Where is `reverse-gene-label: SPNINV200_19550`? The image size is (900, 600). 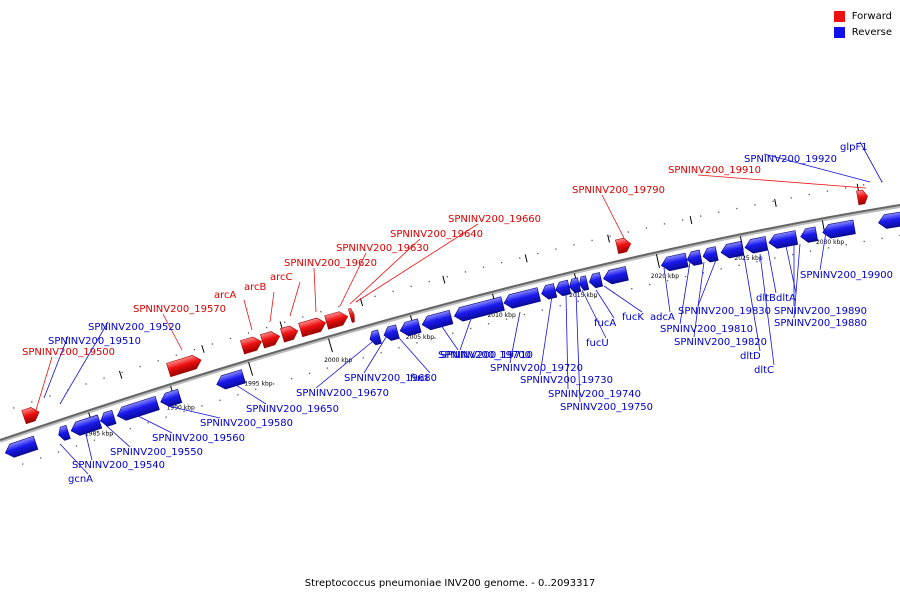
reverse-gene-label: SPNINV200_19550 is located at coordinates (156, 452).